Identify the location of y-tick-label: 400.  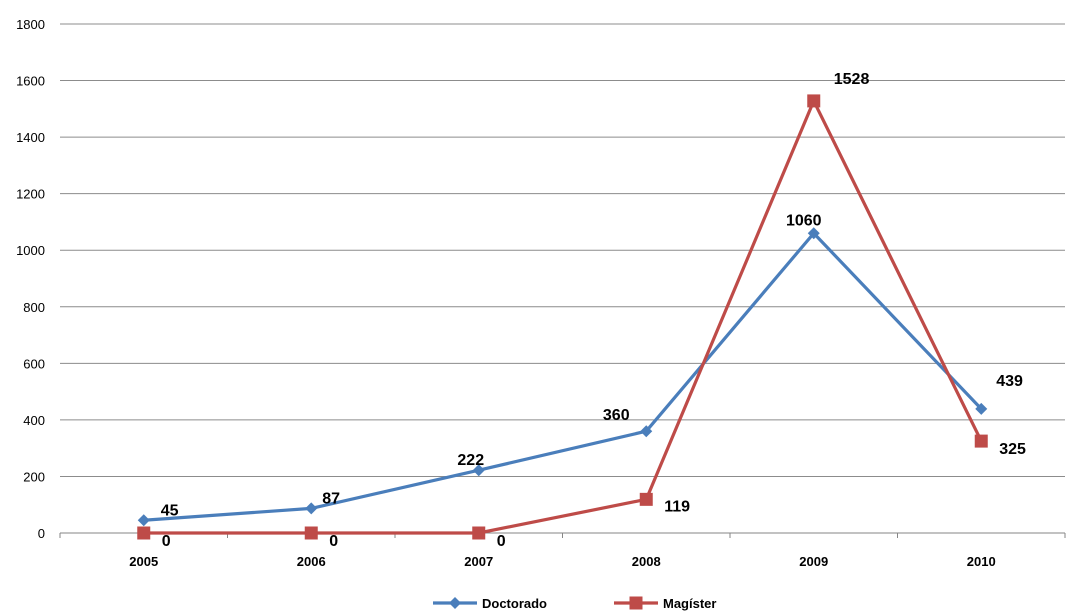
(34, 420).